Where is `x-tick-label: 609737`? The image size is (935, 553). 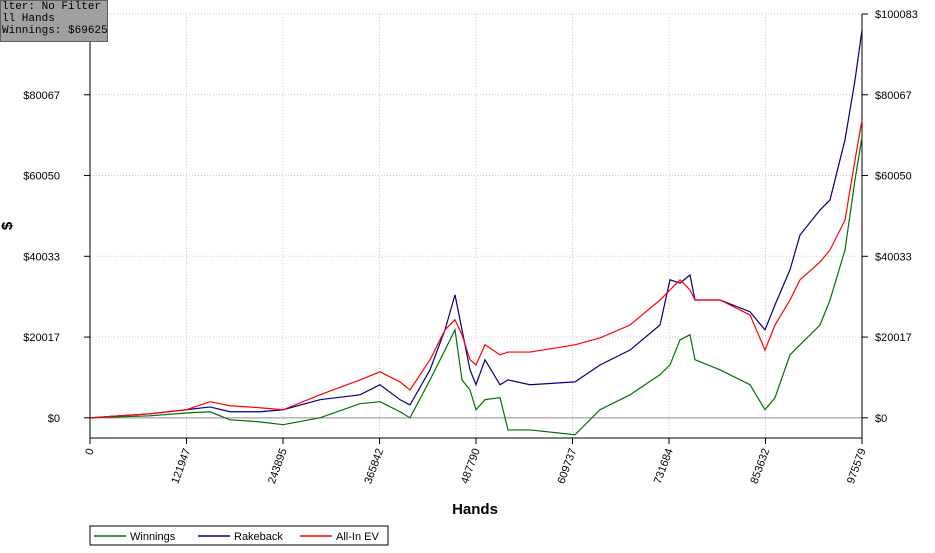 x-tick-label: 609737 is located at coordinates (567, 466).